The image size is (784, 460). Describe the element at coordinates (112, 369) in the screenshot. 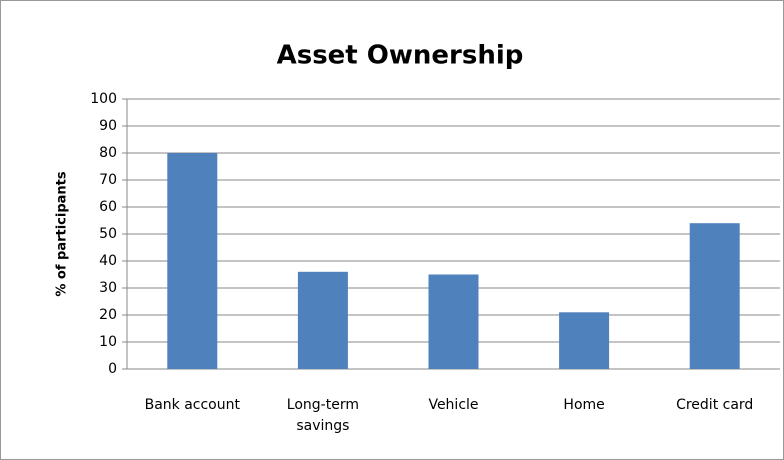

I see `y-tick-label: 0` at that location.